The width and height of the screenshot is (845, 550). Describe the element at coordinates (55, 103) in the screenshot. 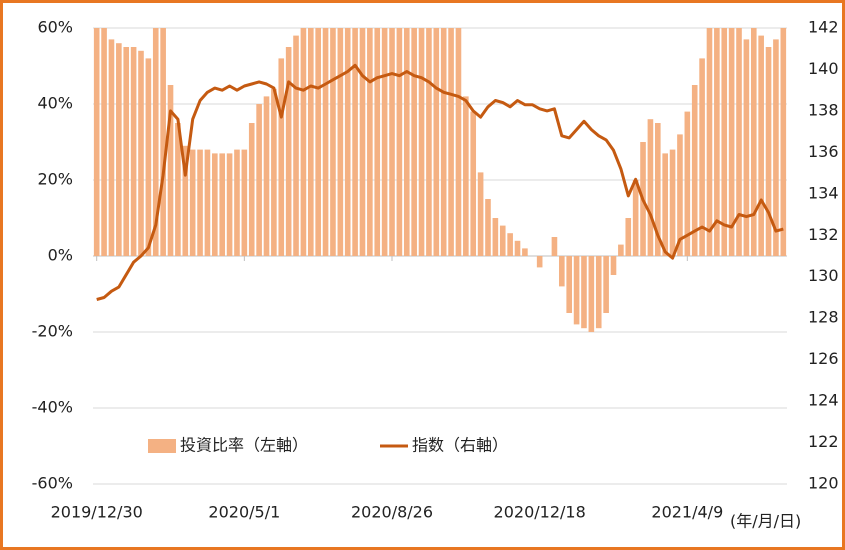

I see `y-tick-label: 40%` at that location.